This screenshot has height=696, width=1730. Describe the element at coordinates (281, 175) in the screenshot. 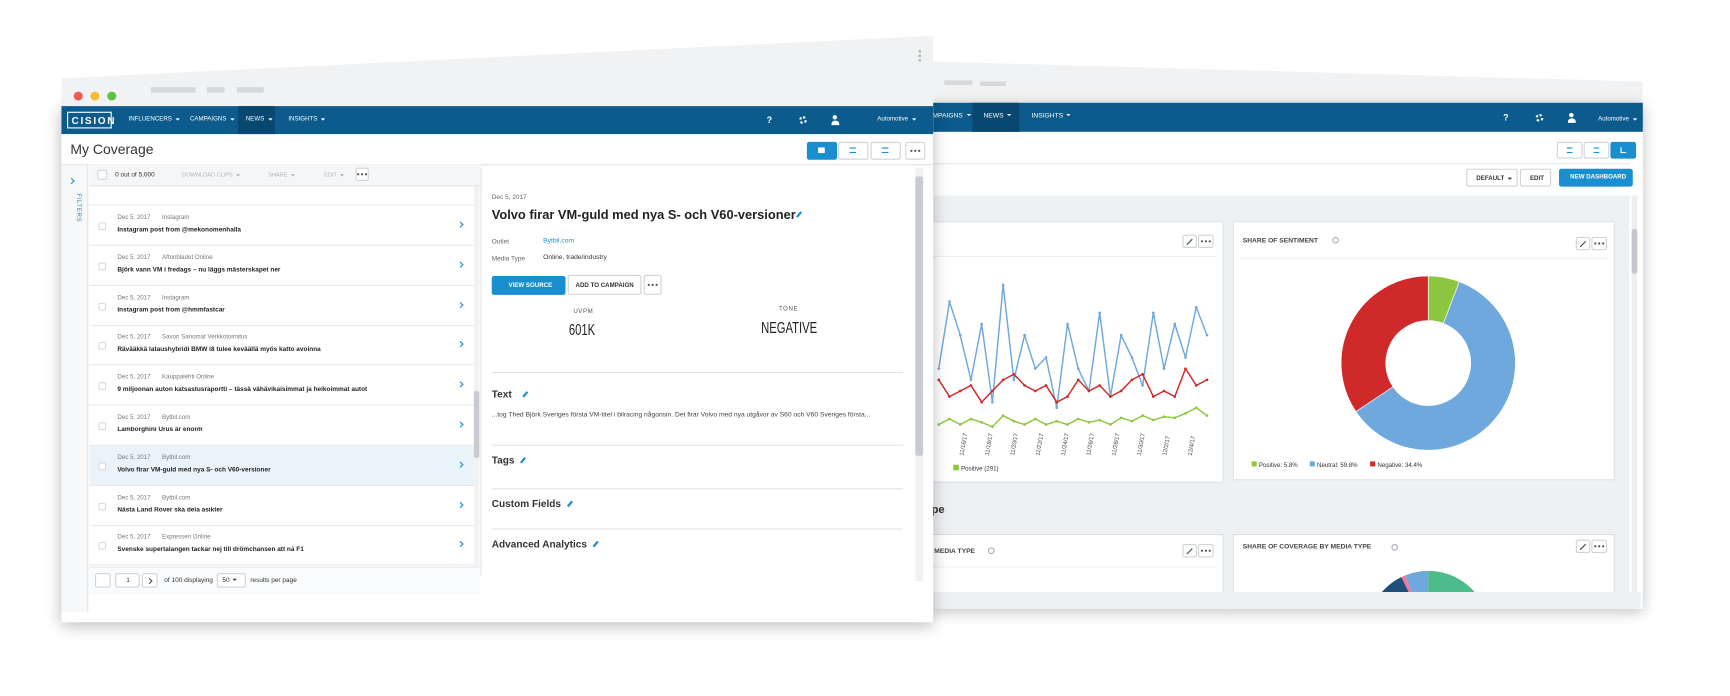

I see `share-button: SHARE` at that location.